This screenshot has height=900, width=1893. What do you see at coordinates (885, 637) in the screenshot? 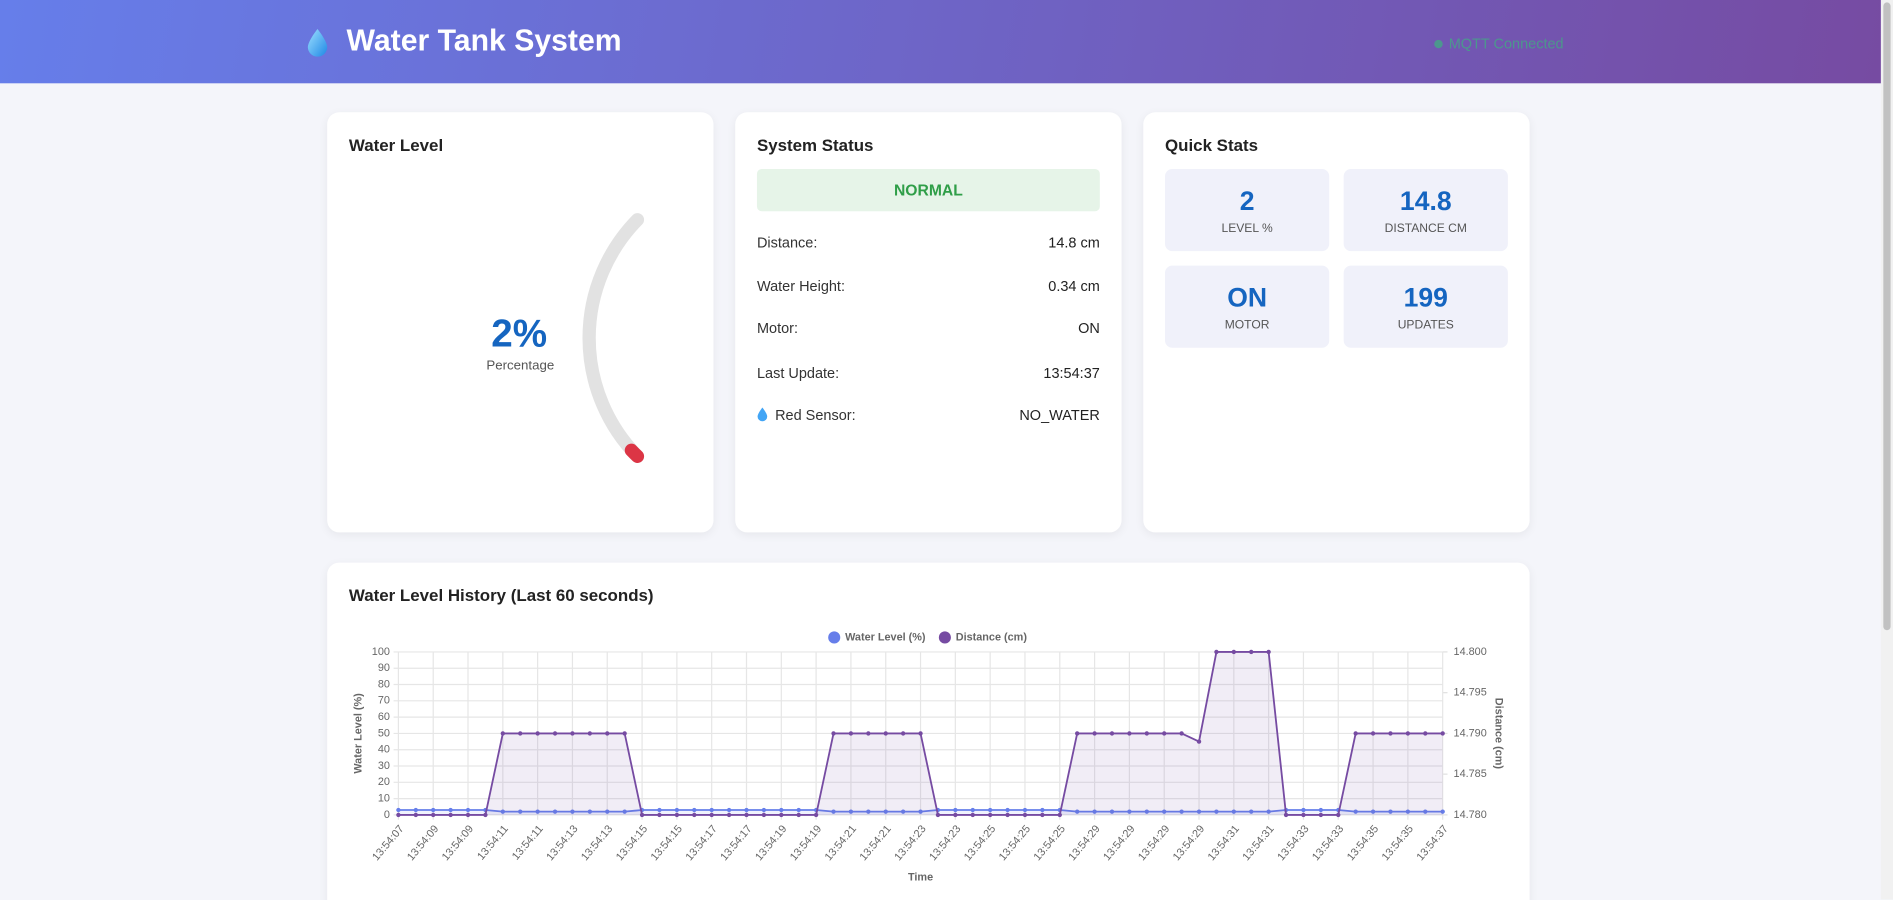
I see `legend-label: Water Level (%)` at bounding box center [885, 637].